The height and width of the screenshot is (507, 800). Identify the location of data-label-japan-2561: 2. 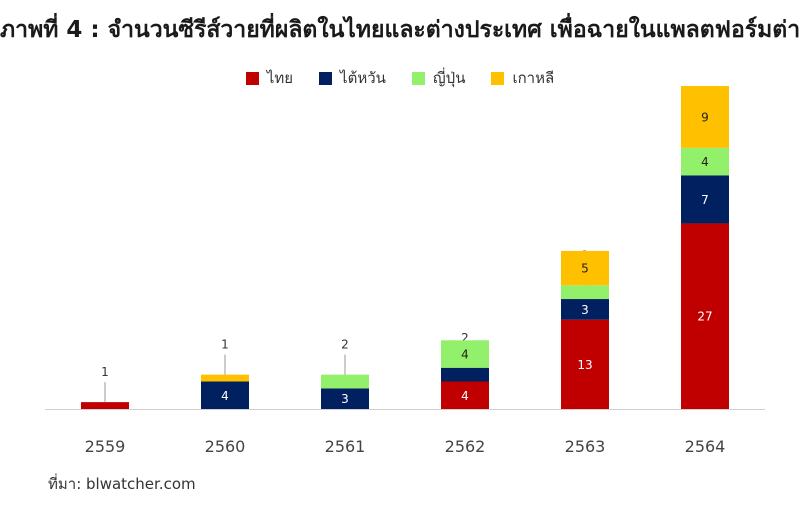
(345, 345).